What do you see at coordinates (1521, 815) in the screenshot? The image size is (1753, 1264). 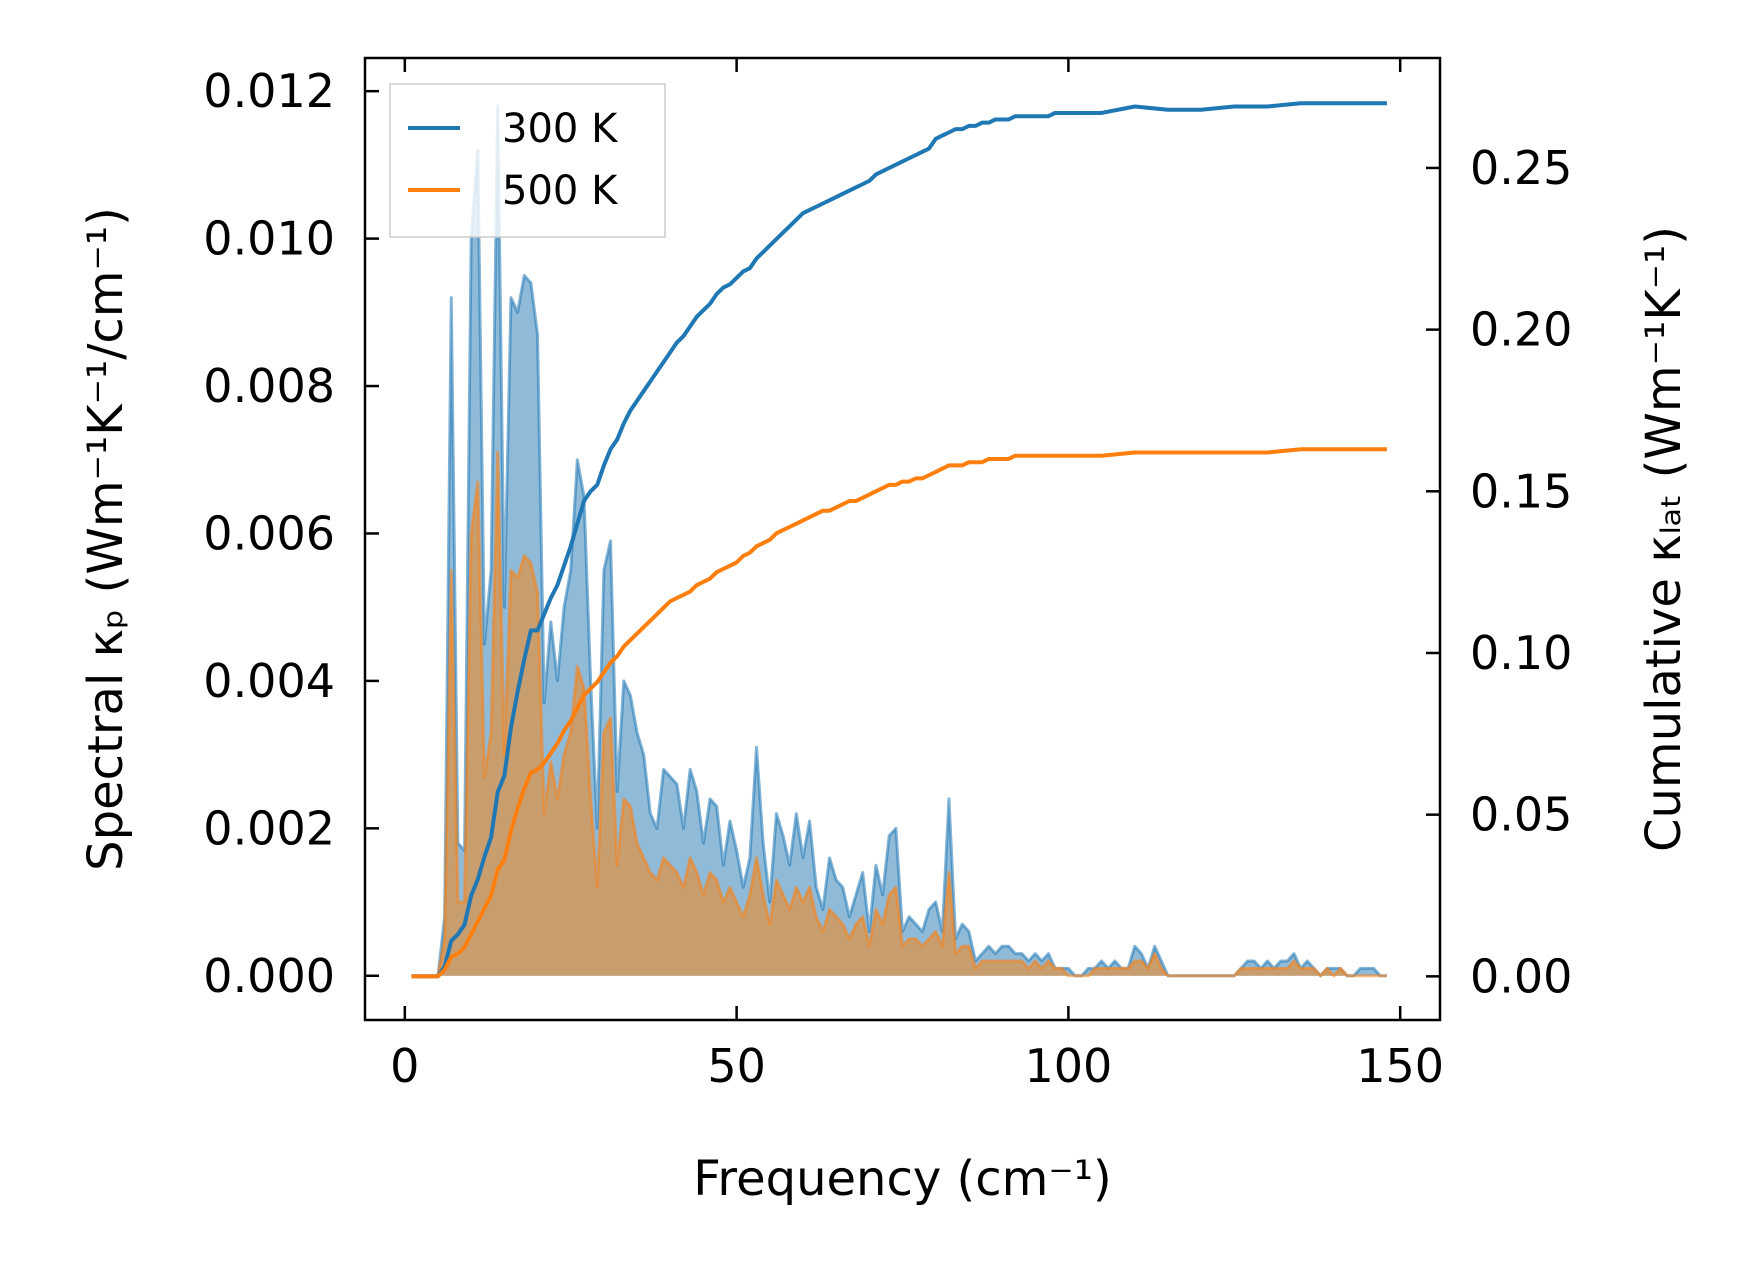 I see `y-right-tick-label: 0.05` at bounding box center [1521, 815].